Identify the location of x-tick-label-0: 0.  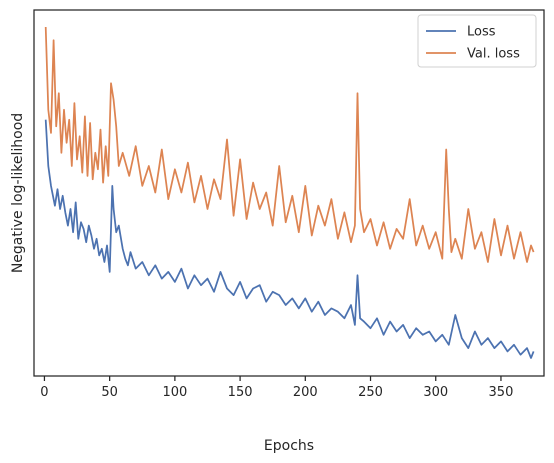
(44, 392).